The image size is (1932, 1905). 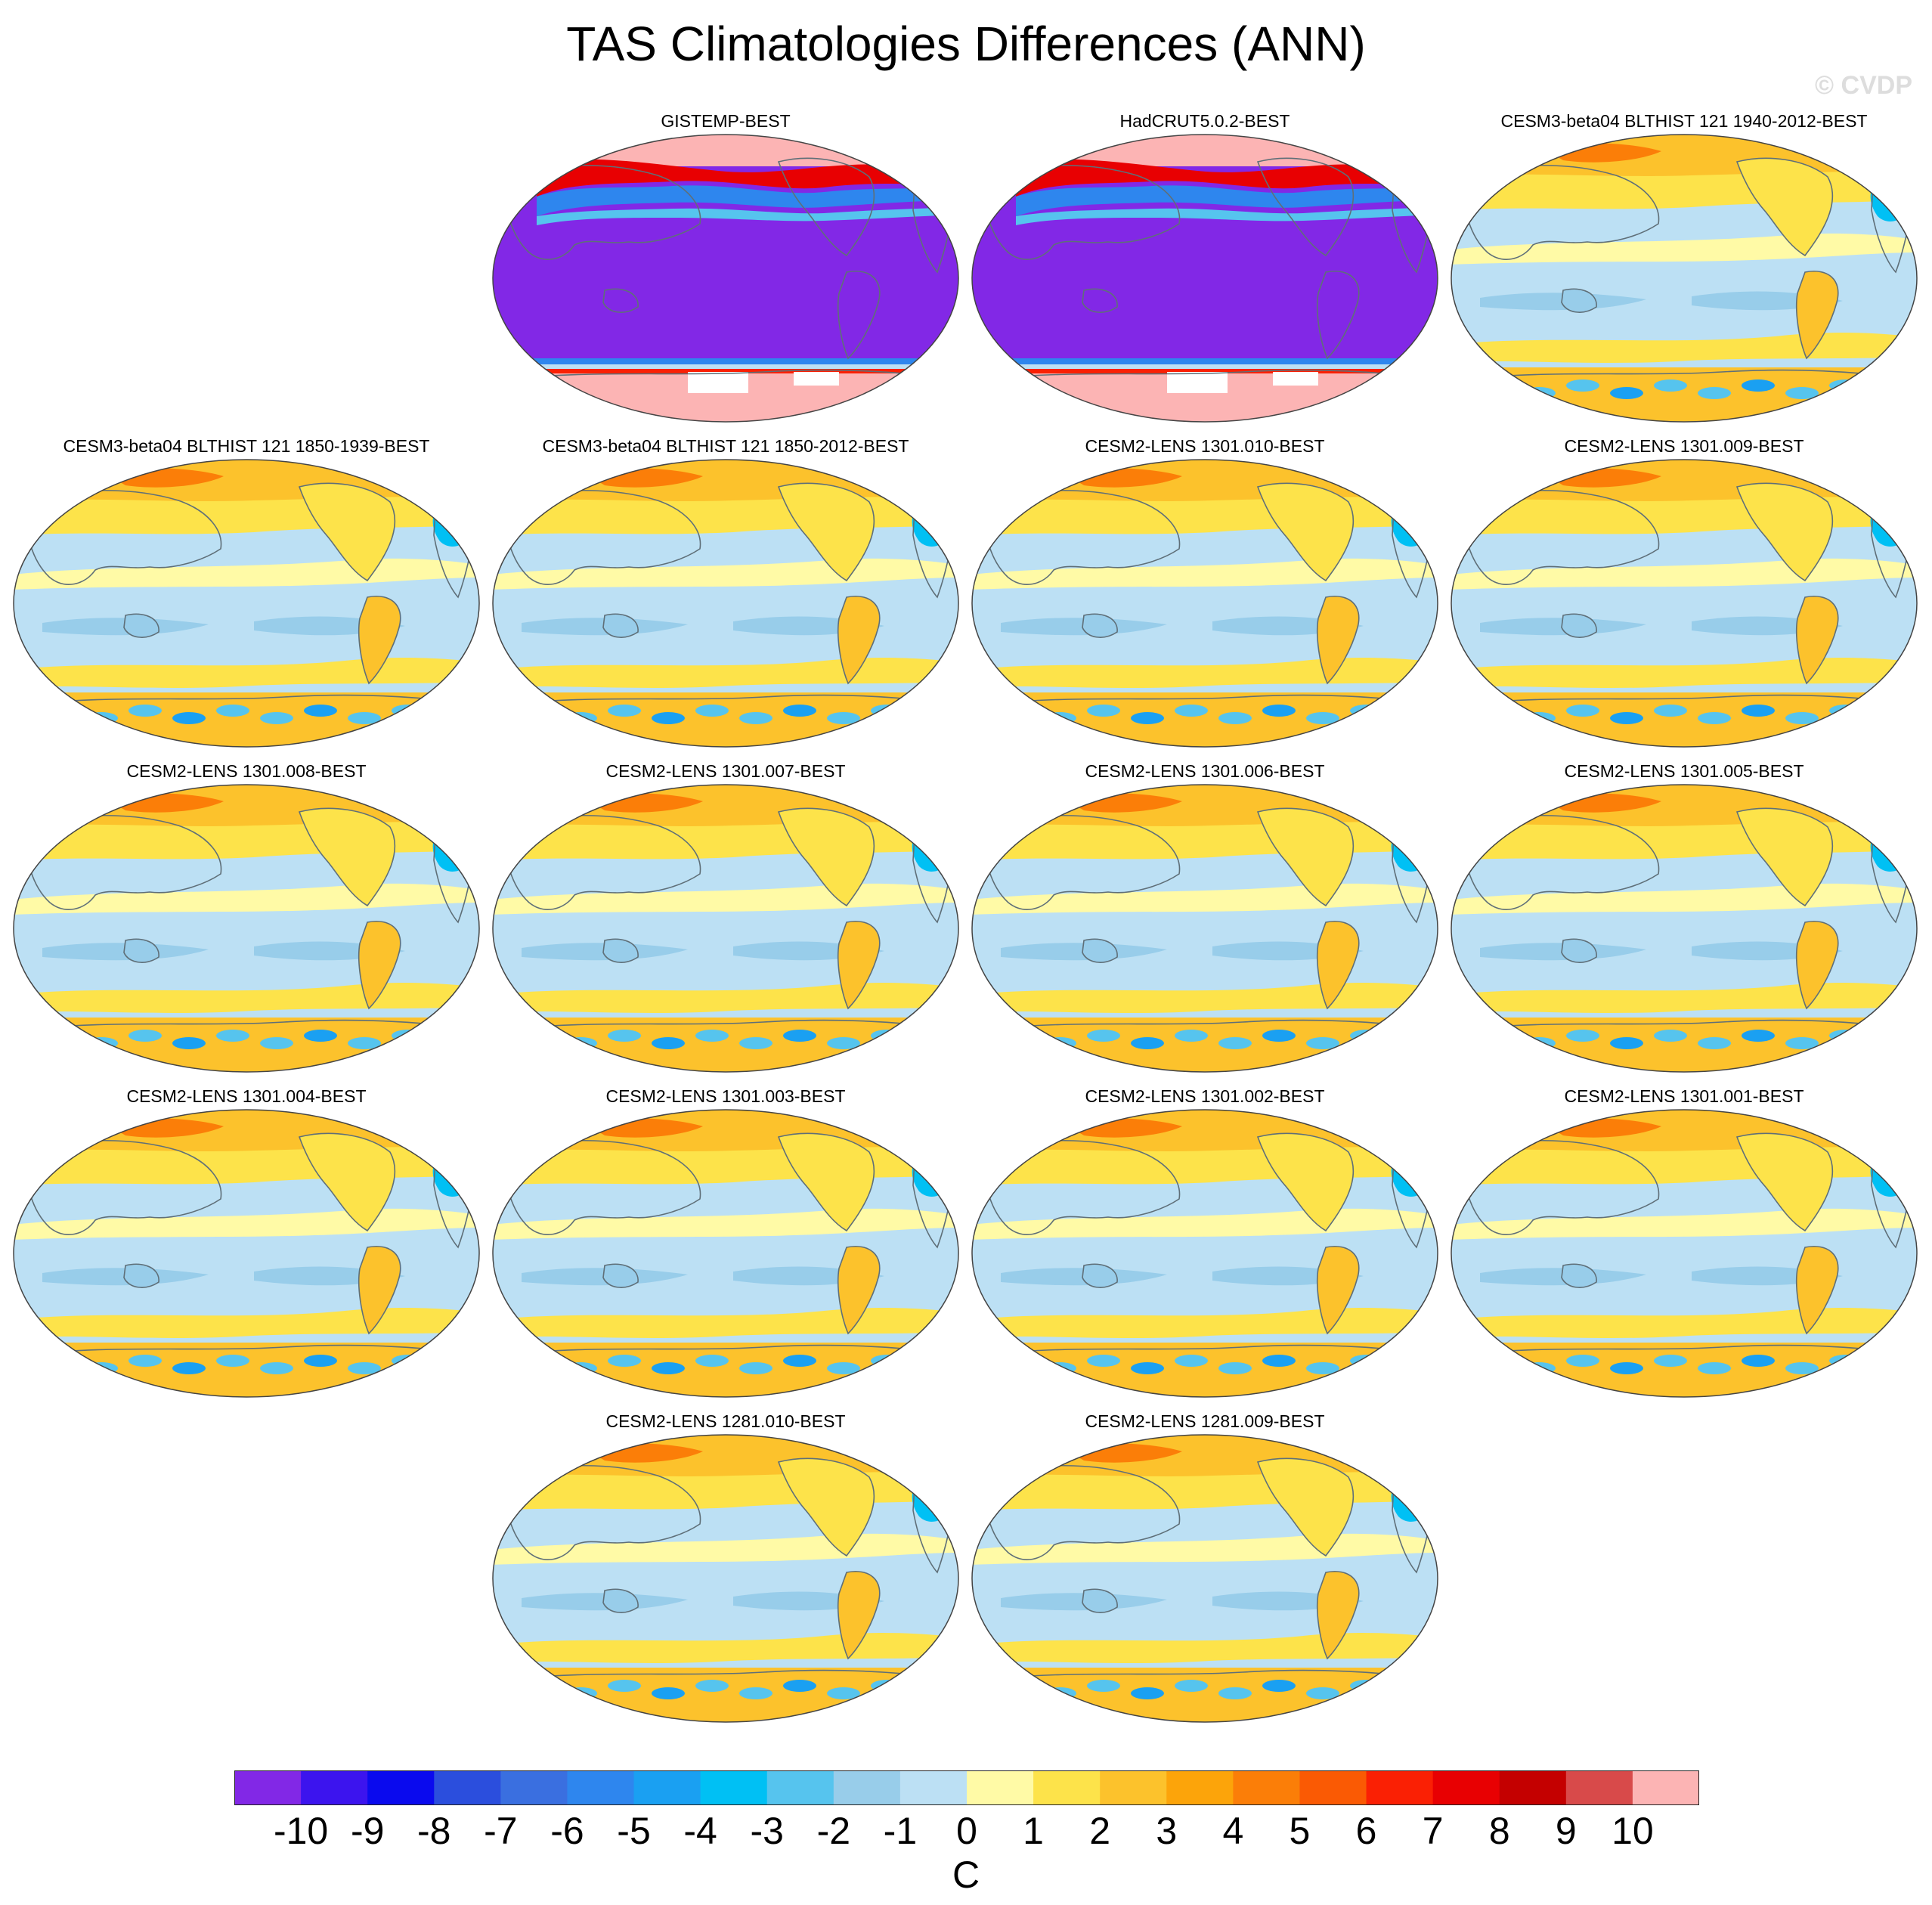 I want to click on colorbar-tick-label: -2, so click(x=833, y=1831).